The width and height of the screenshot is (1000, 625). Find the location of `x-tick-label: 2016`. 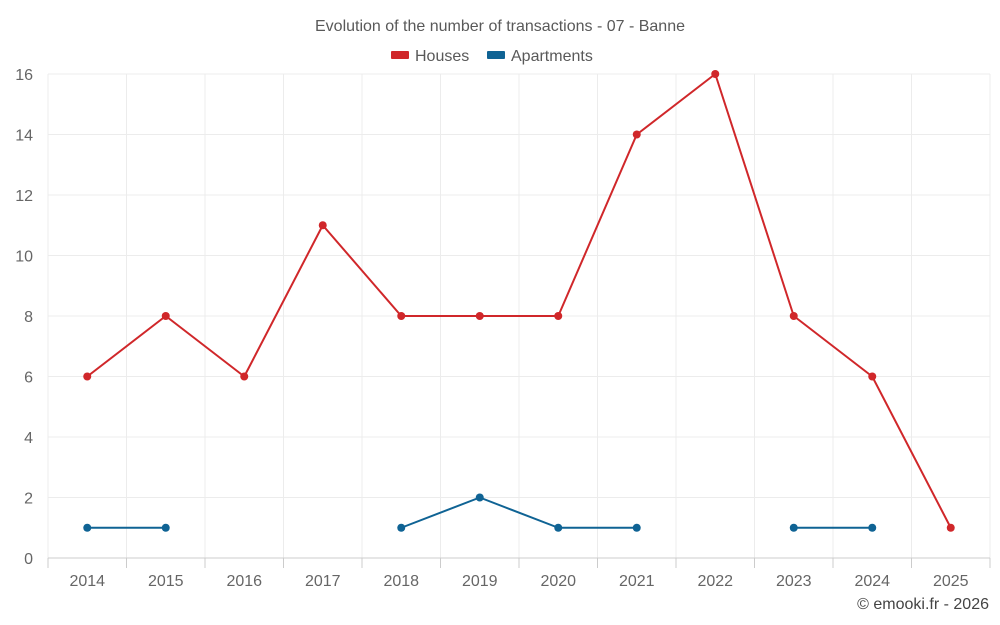

x-tick-label: 2016 is located at coordinates (244, 581).